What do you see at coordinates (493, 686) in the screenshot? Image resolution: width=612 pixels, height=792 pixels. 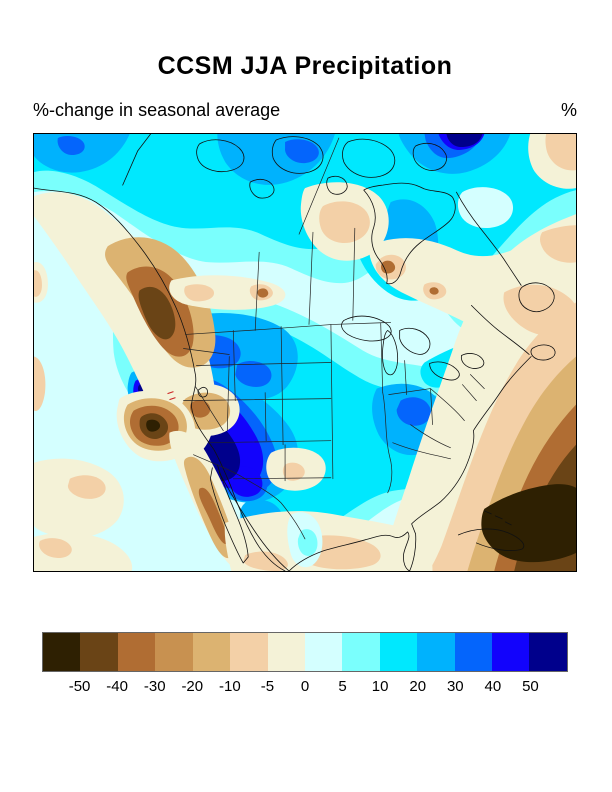 I see `colorbar-tick-label: 40` at bounding box center [493, 686].